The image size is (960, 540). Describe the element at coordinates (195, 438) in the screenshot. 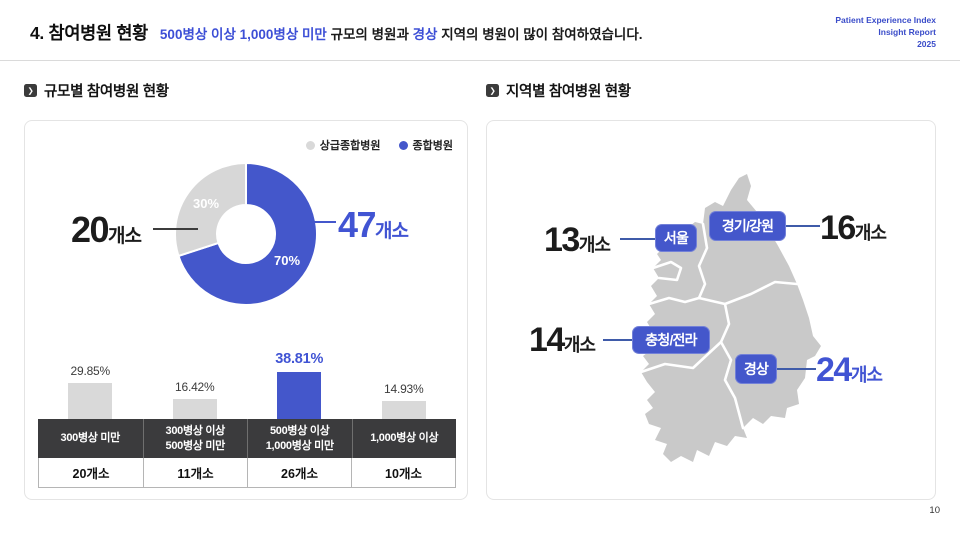

I see `bar-category-header: 300병상 이상 500병상 미만` at that location.